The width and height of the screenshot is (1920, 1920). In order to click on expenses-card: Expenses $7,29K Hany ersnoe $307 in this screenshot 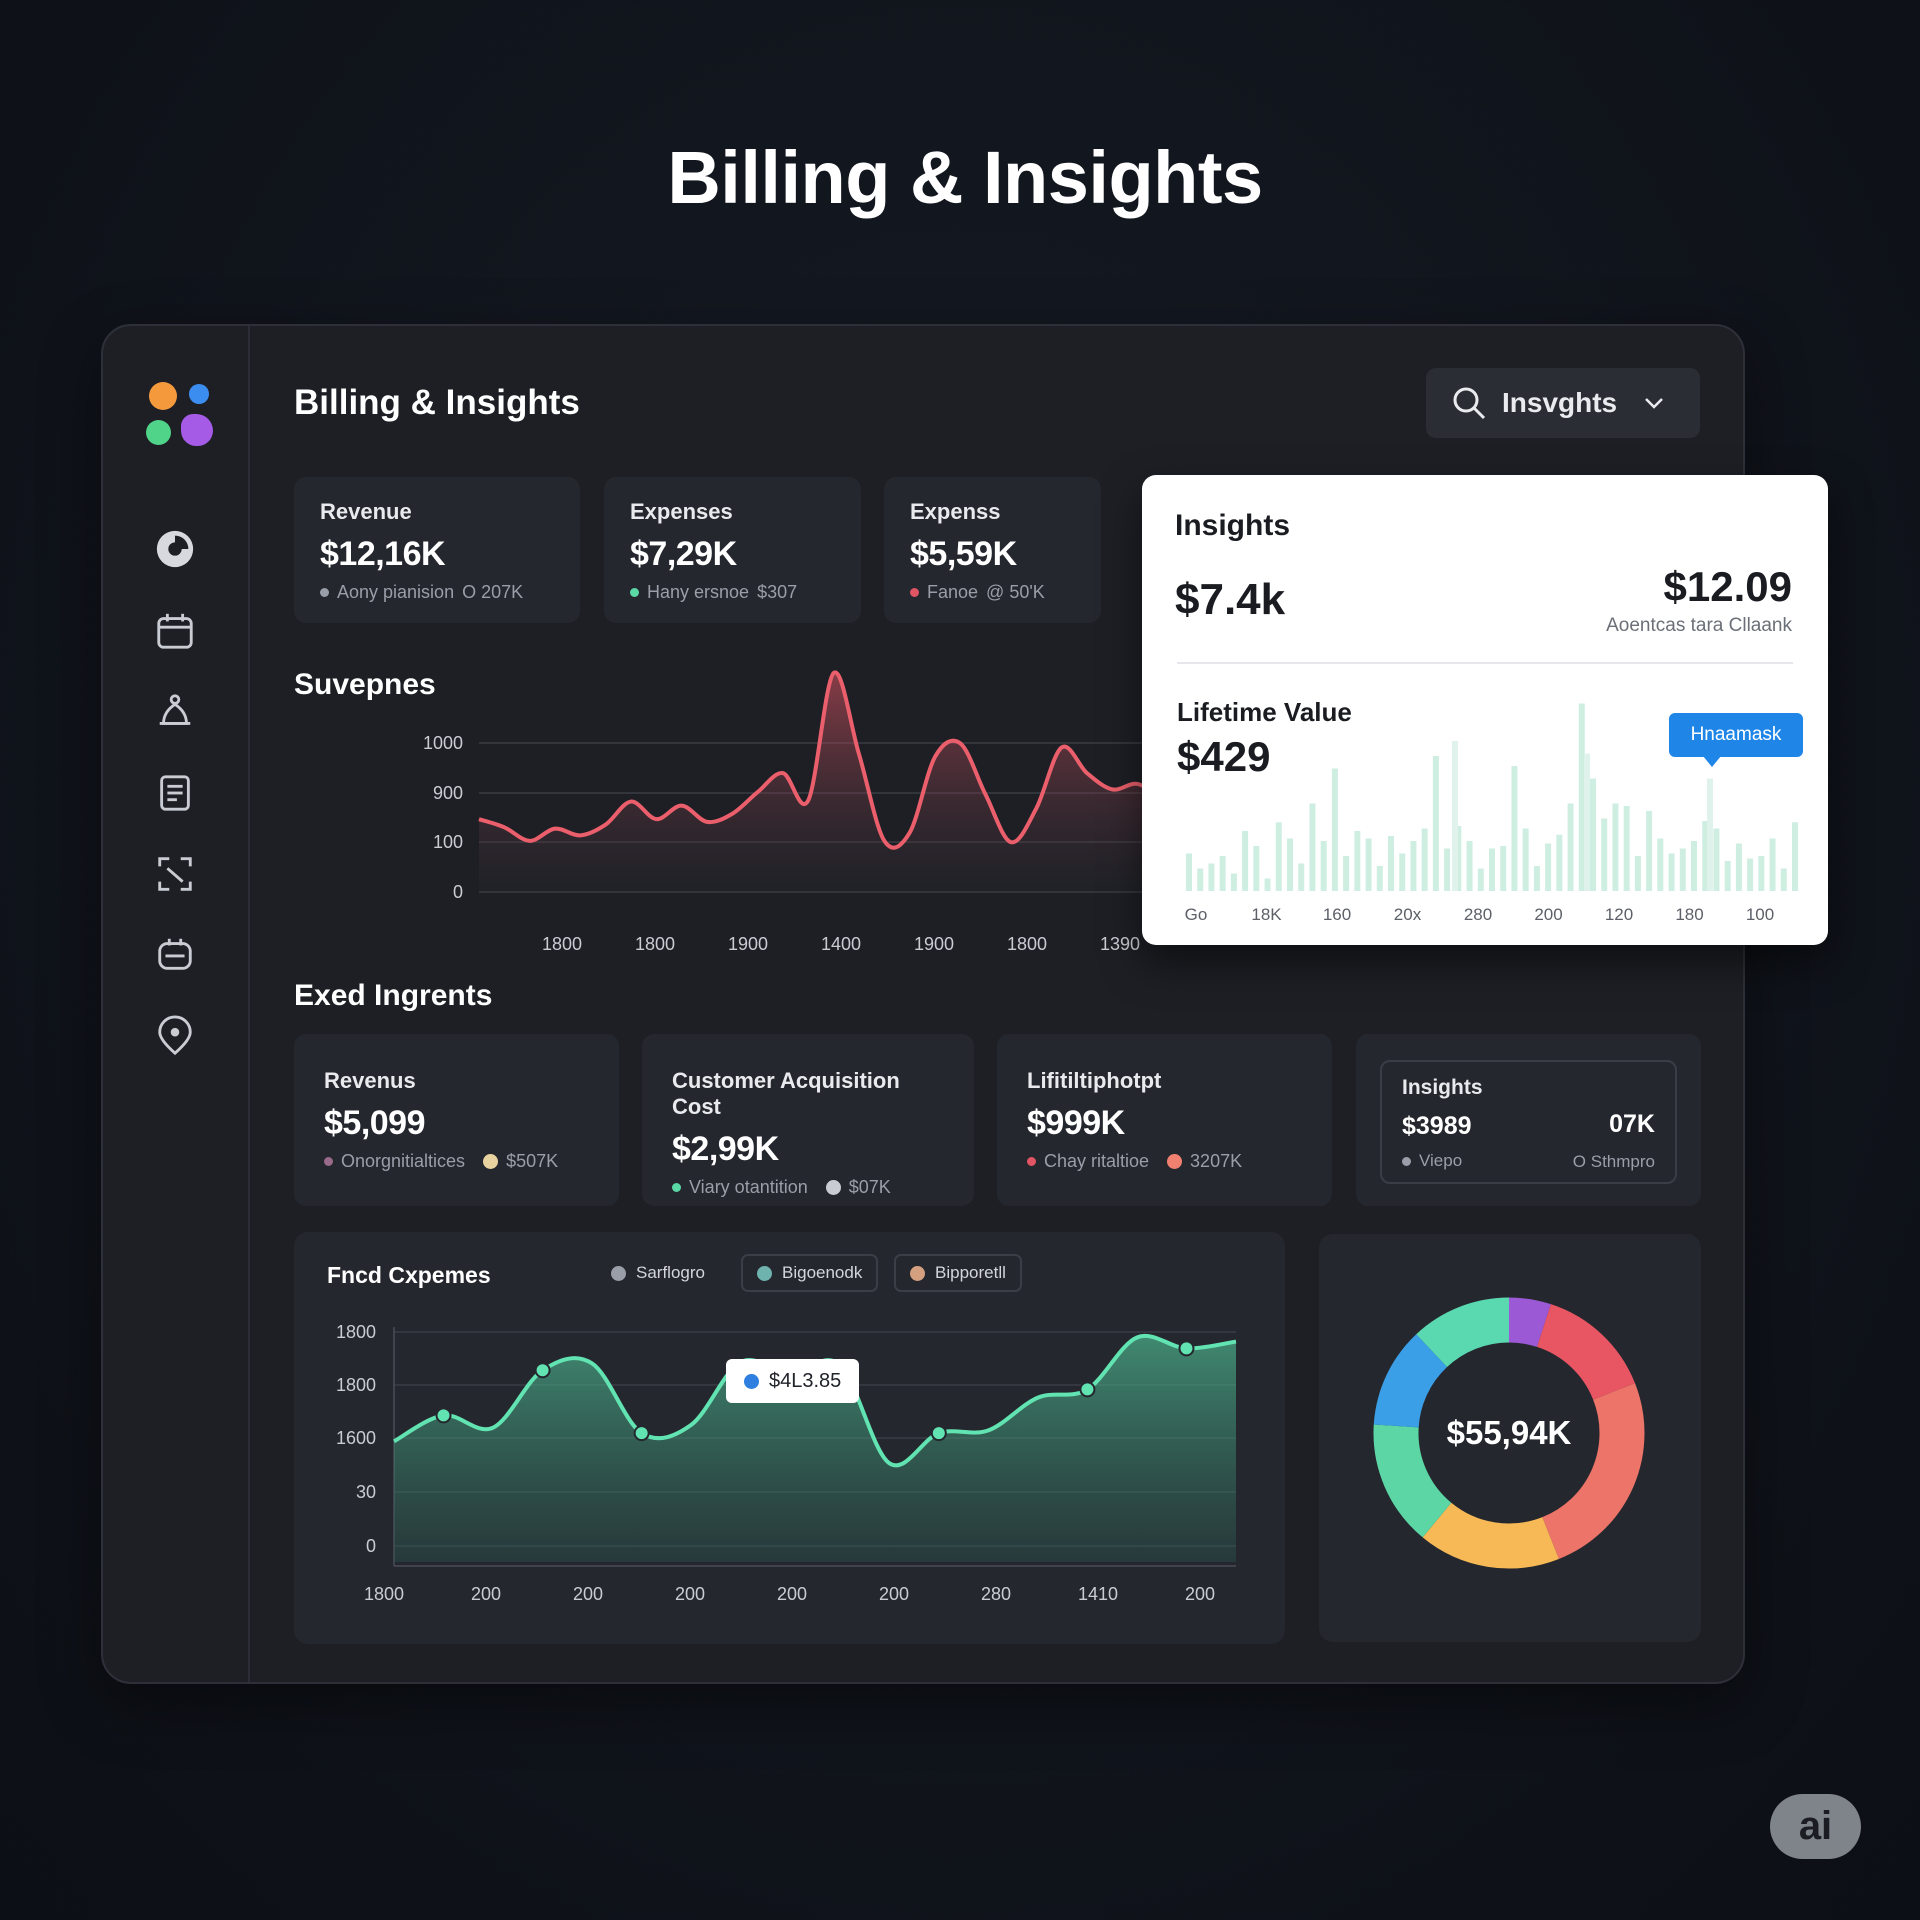, I will do `click(732, 550)`.